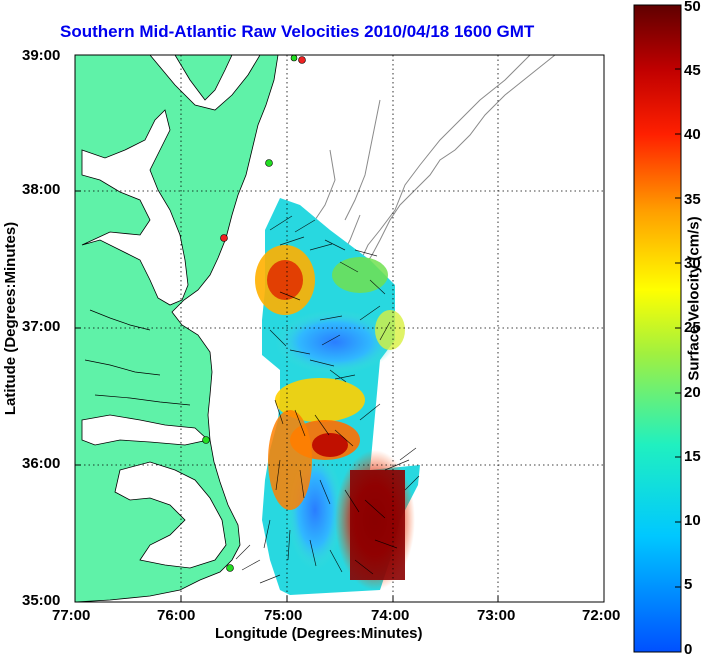 The width and height of the screenshot is (724, 659). Describe the element at coordinates (135, 207) in the screenshot. I see `chesapeake-bay` at that location.